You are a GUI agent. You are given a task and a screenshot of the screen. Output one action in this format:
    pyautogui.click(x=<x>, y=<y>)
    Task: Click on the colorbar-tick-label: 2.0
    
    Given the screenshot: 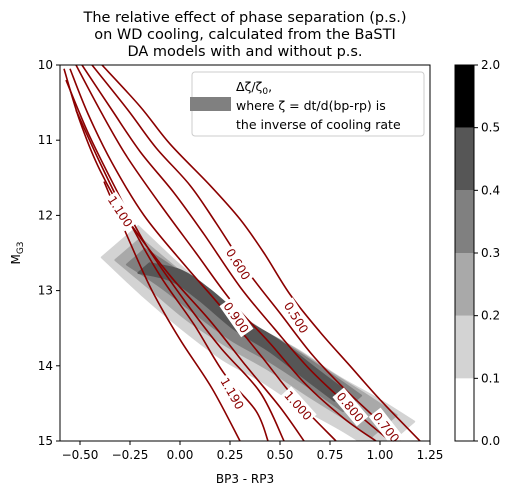 What is the action you would take?
    pyautogui.click(x=490, y=65)
    